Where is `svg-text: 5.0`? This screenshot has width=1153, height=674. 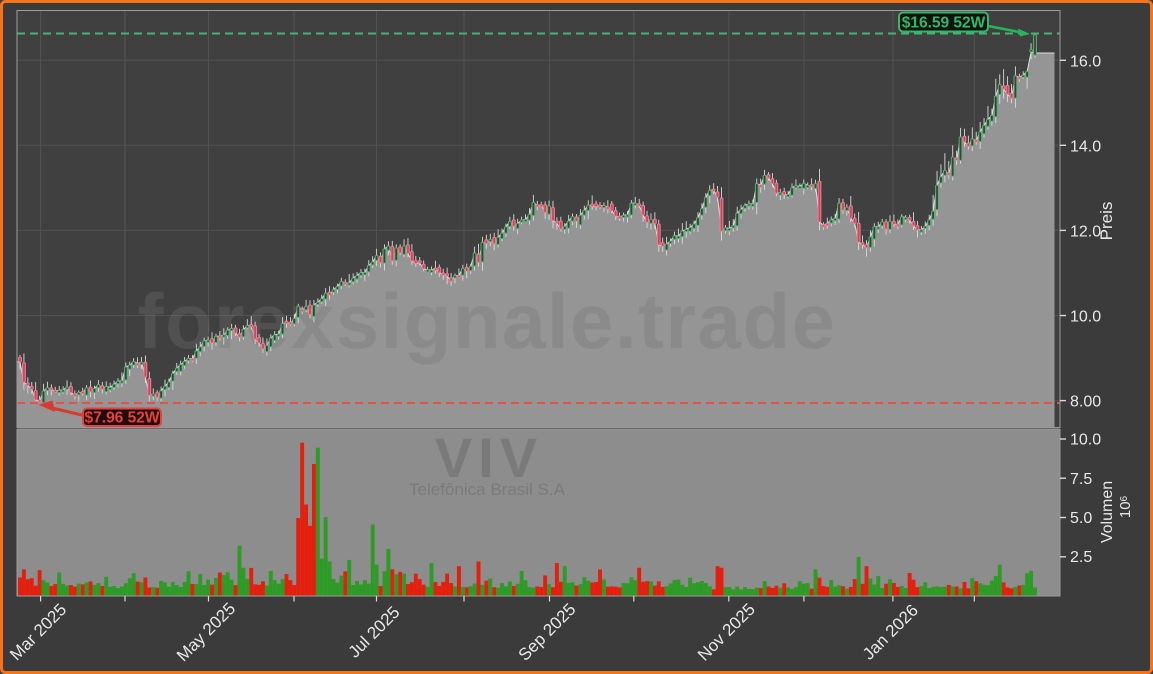
svg-text: 5.0 is located at coordinates (1081, 518).